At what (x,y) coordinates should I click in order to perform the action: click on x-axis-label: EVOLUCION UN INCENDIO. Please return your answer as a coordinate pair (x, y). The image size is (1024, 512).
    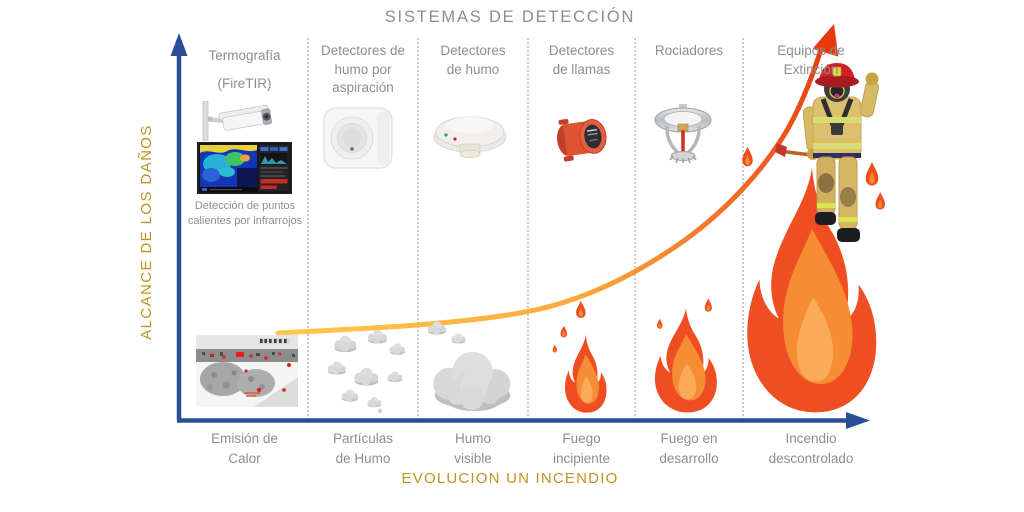
    Looking at the image, I should click on (510, 478).